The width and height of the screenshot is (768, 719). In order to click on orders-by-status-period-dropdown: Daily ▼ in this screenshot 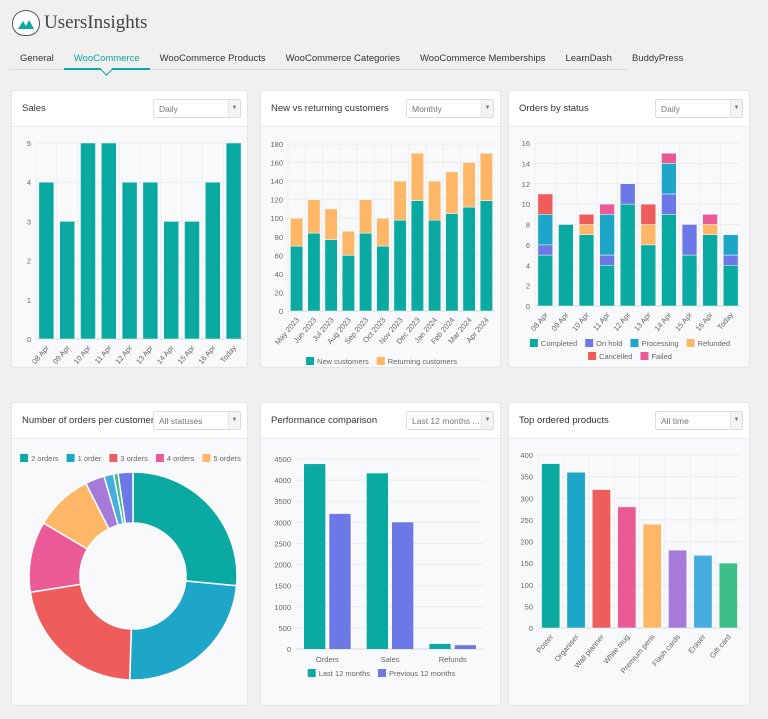, I will do `click(699, 108)`.